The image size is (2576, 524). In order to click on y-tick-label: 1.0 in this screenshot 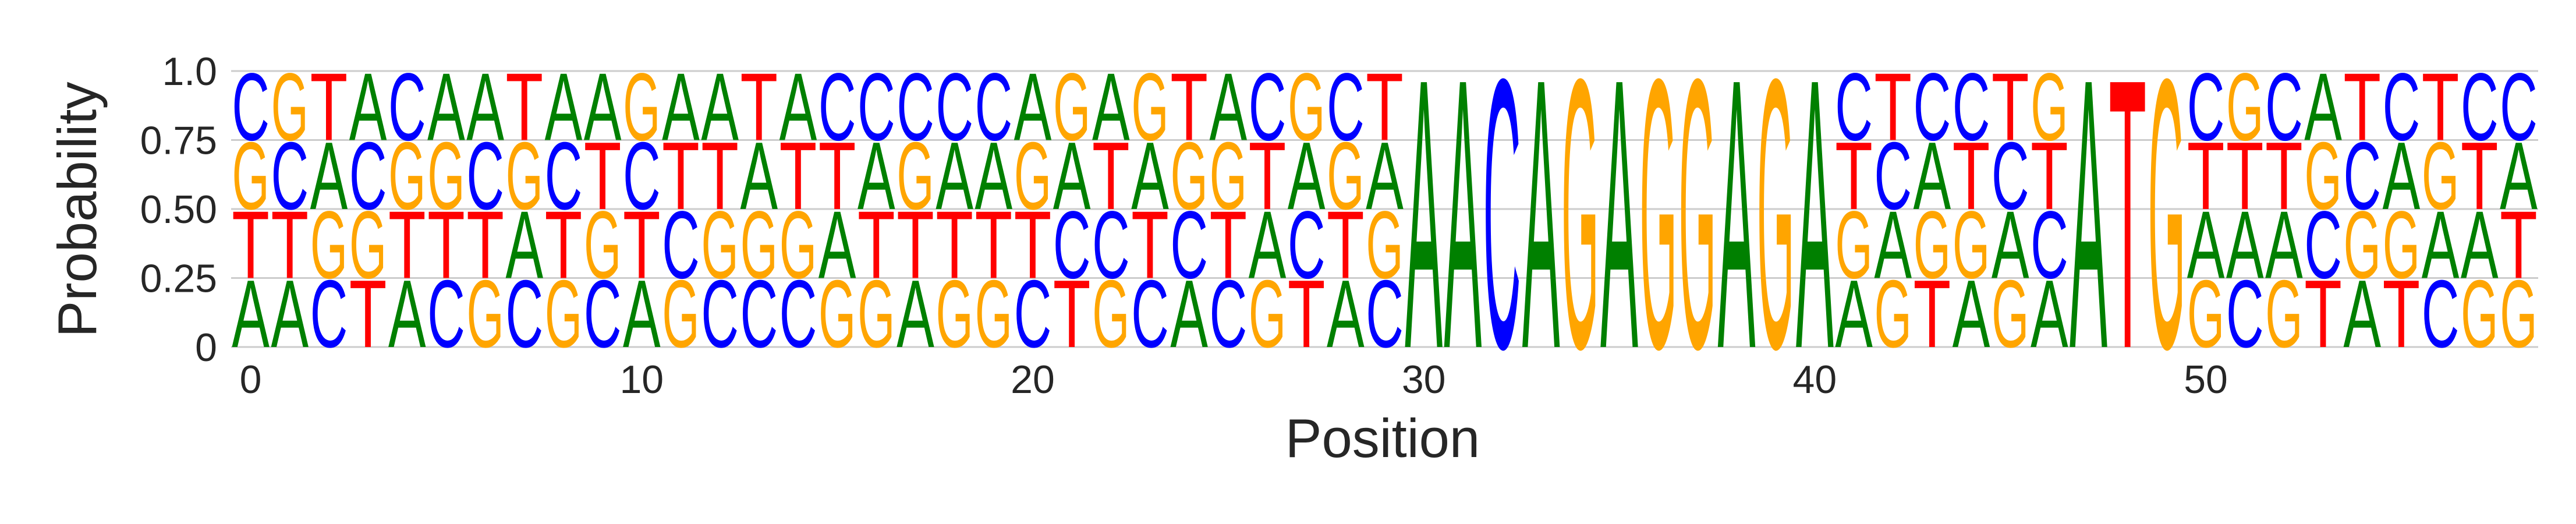, I will do `click(189, 71)`.